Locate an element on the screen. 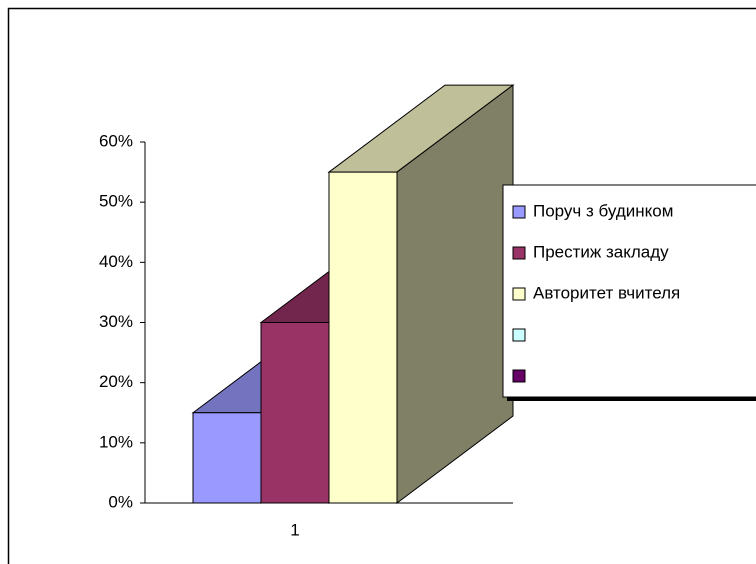  legend-label: Престиж закладу is located at coordinates (601, 251).